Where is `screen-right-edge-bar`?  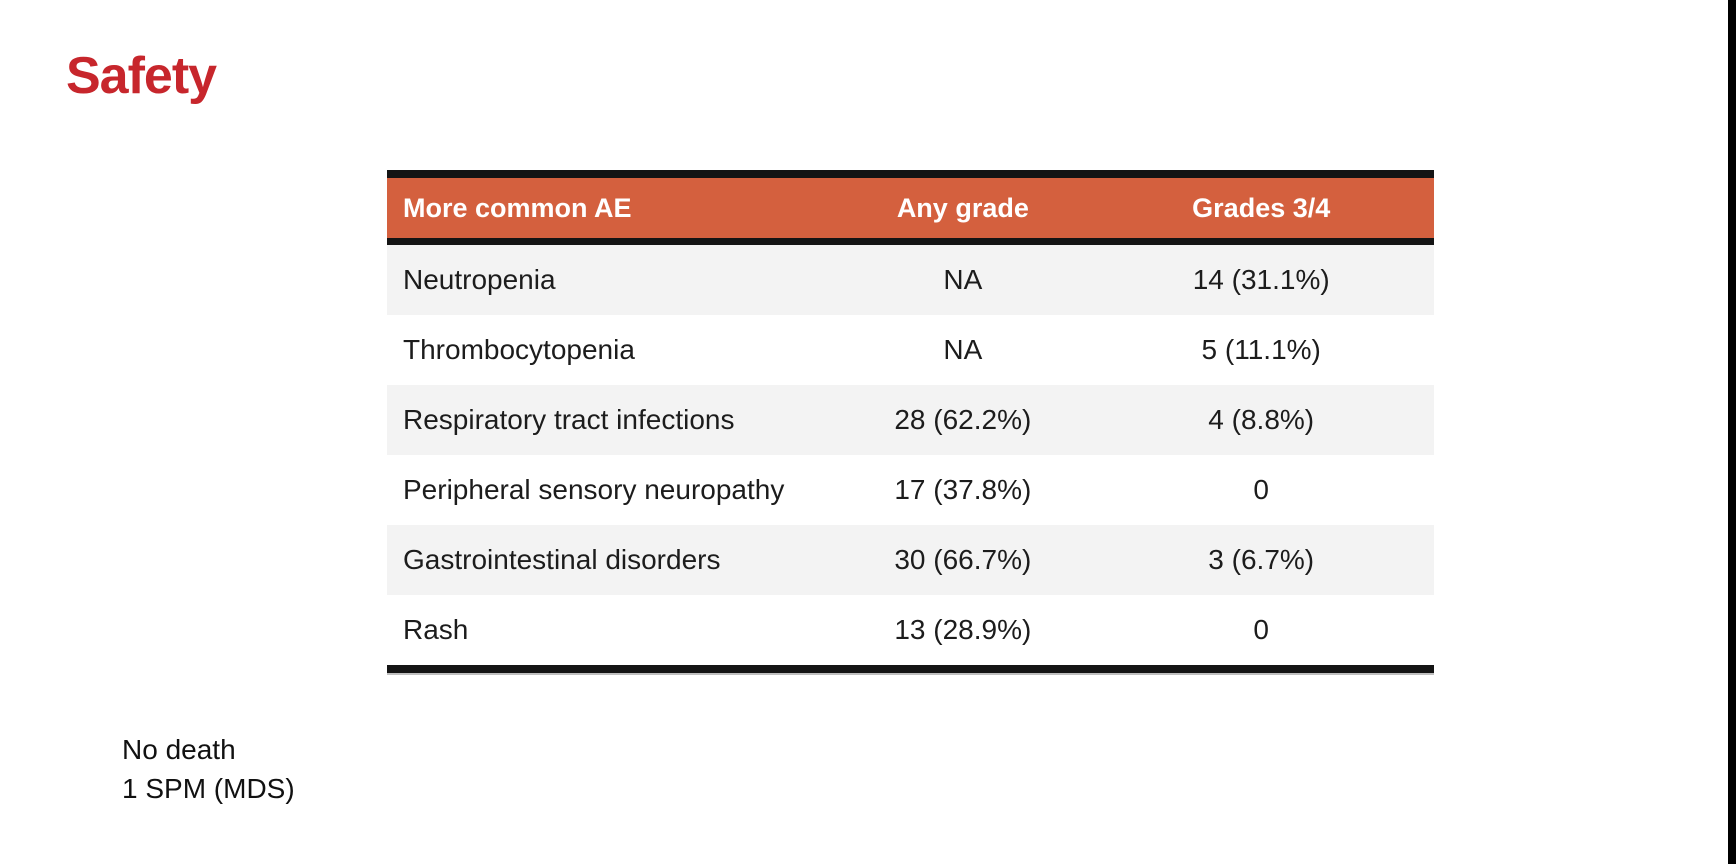 screen-right-edge-bar is located at coordinates (1732, 432).